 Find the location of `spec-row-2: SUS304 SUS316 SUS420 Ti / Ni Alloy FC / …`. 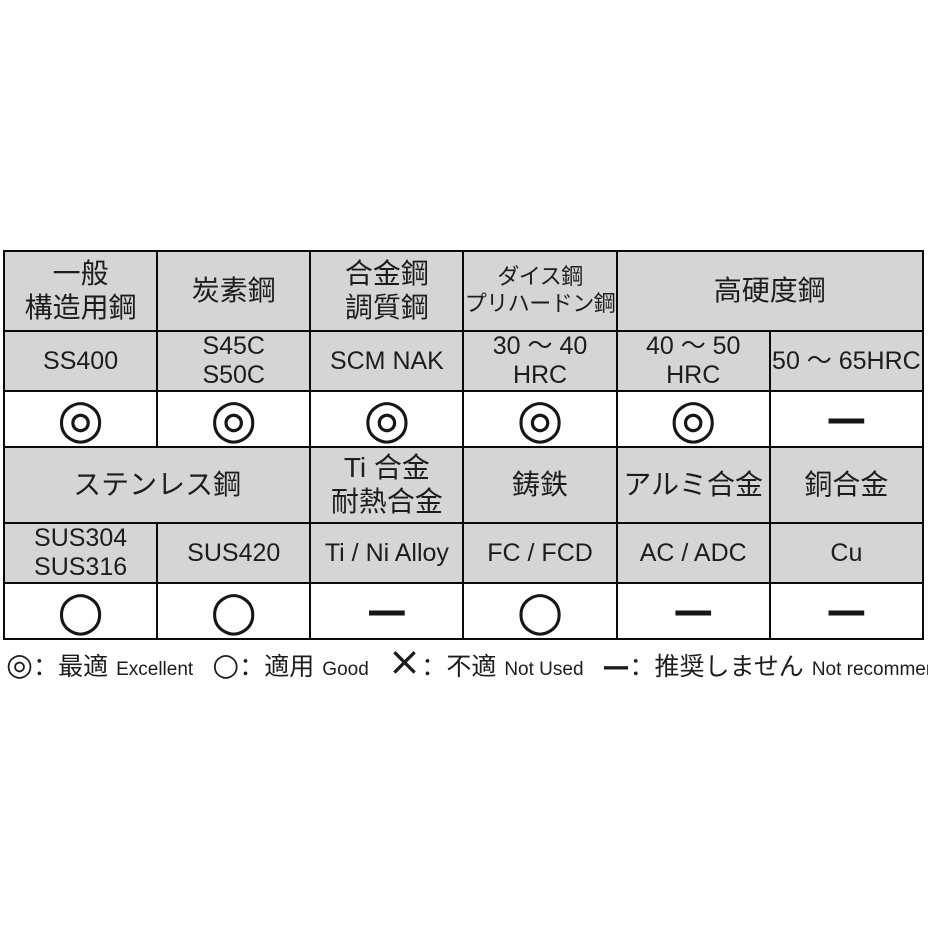

spec-row-2: SUS304 SUS316 SUS420 Ti / Ni Alloy FC / … is located at coordinates (463, 553).